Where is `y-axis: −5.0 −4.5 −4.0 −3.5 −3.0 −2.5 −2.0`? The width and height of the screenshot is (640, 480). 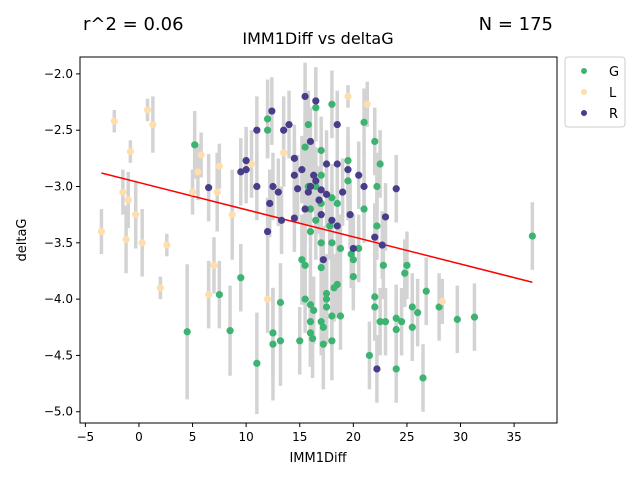 y-axis: −5.0 −4.5 −4.0 −3.5 −3.0 −2.5 −2.0 is located at coordinates (62, 243).